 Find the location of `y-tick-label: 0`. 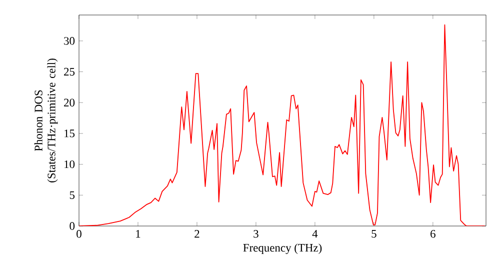

y-tick-label: 0 is located at coordinates (72, 226).